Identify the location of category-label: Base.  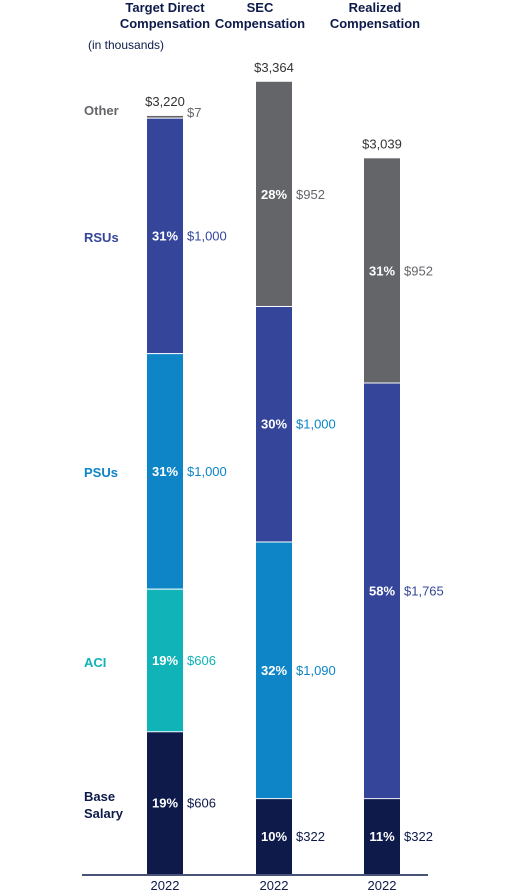
(99, 796).